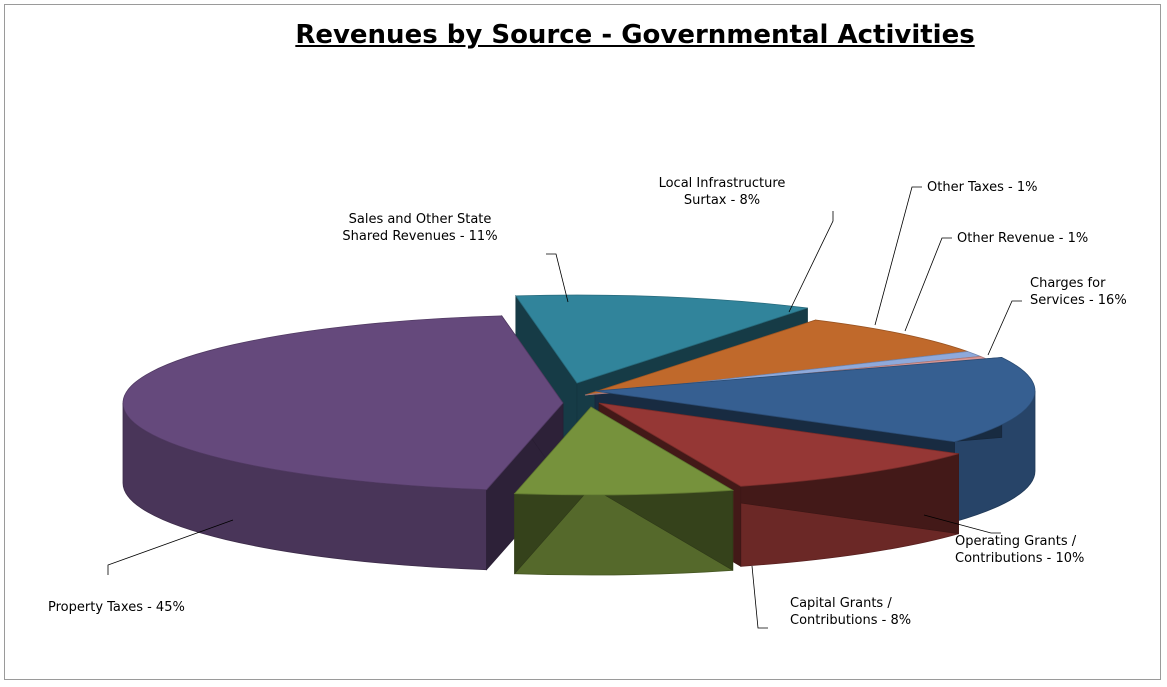 The image size is (1167, 687). Describe the element at coordinates (1016, 541) in the screenshot. I see `slice-label: Operating Grants /` at that location.